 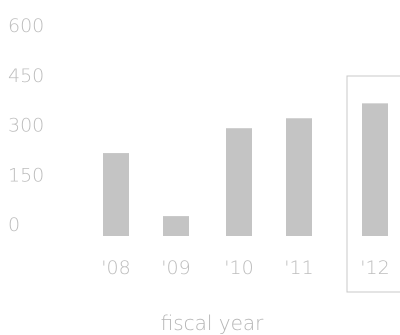 I want to click on y-tick-label: 300, so click(x=26, y=126).